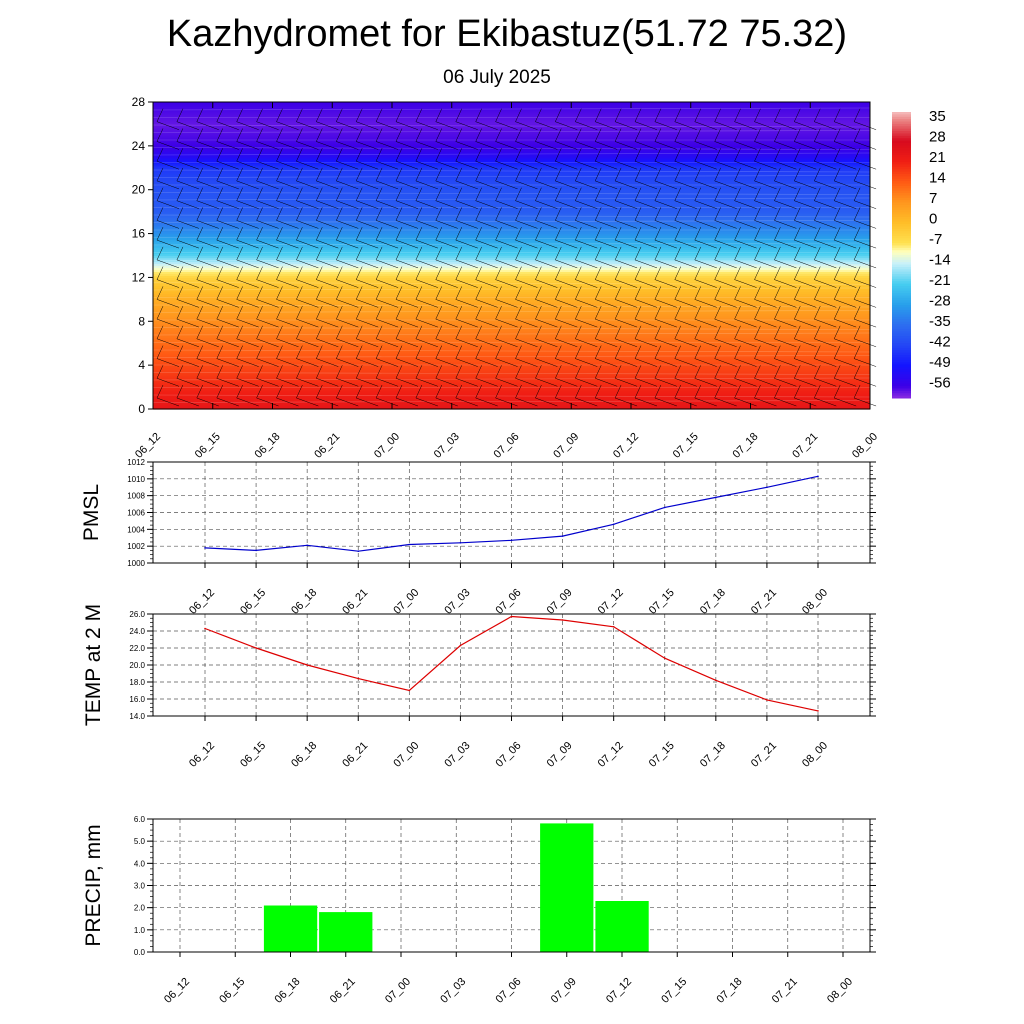 The image size is (1024, 1024). What do you see at coordinates (509, 991) in the screenshot?
I see `x-tick-label: 07_06` at bounding box center [509, 991].